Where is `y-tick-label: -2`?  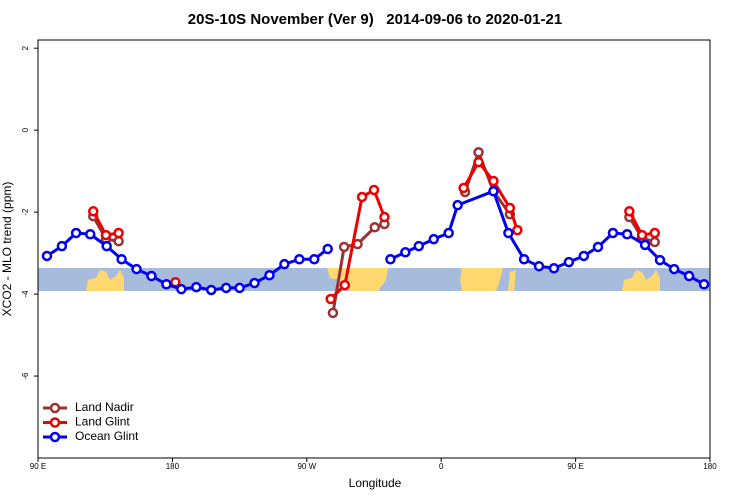 y-tick-label: -2 is located at coordinates (25, 212).